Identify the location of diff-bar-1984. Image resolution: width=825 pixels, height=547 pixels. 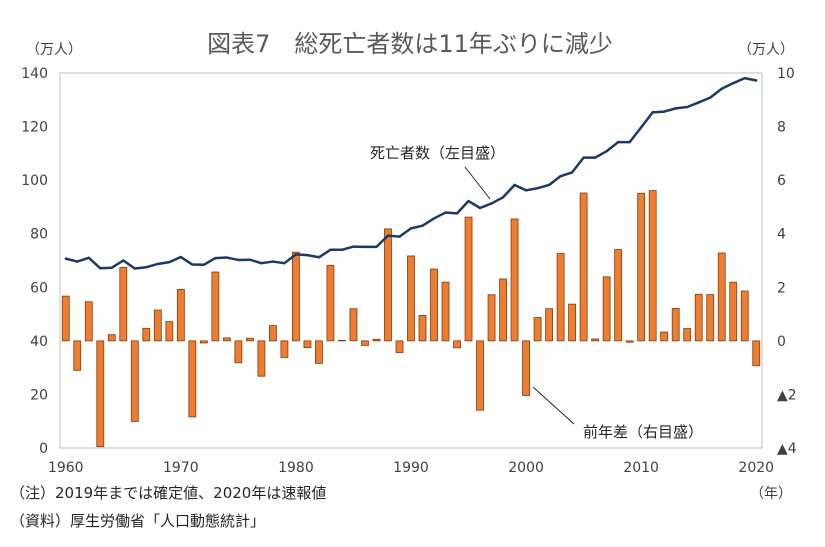
(342, 340).